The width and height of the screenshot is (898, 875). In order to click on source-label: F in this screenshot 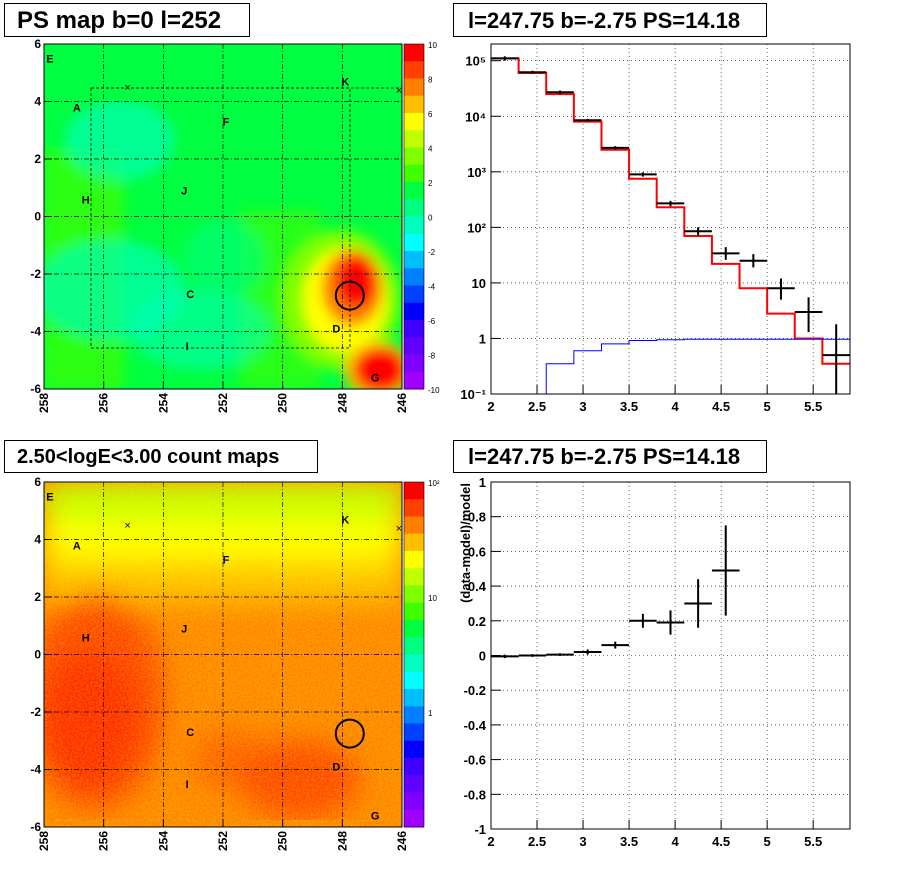, I will do `click(226, 561)`.